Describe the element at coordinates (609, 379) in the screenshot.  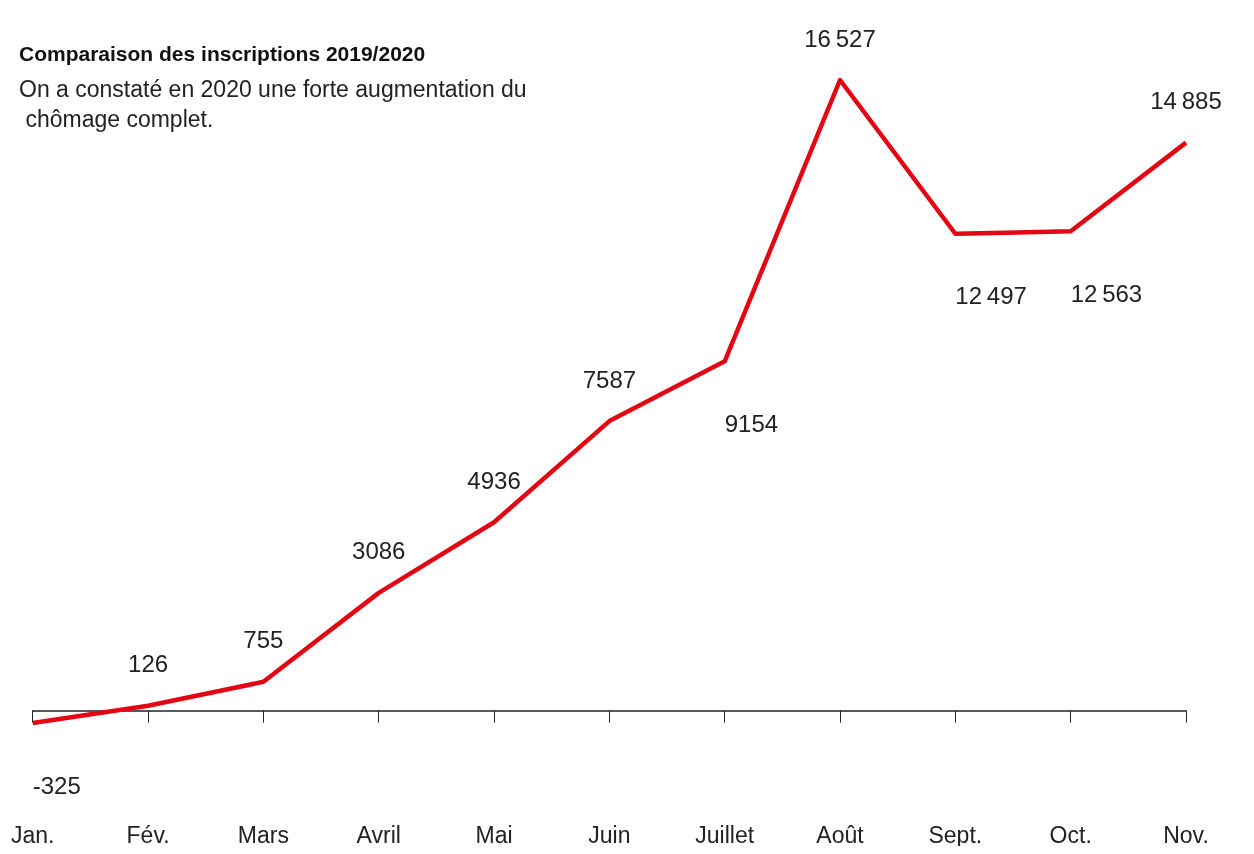
I see `data-label: 7587` at that location.